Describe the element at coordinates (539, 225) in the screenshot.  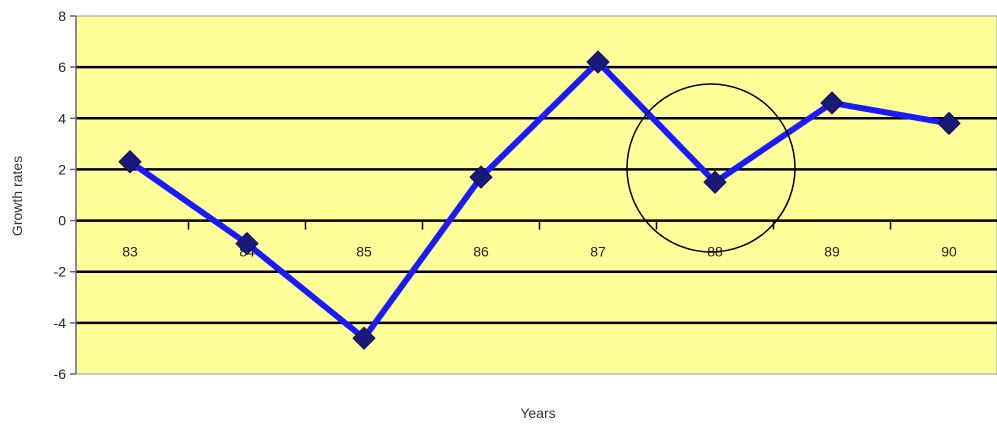
I see `x-tick-marks` at that location.